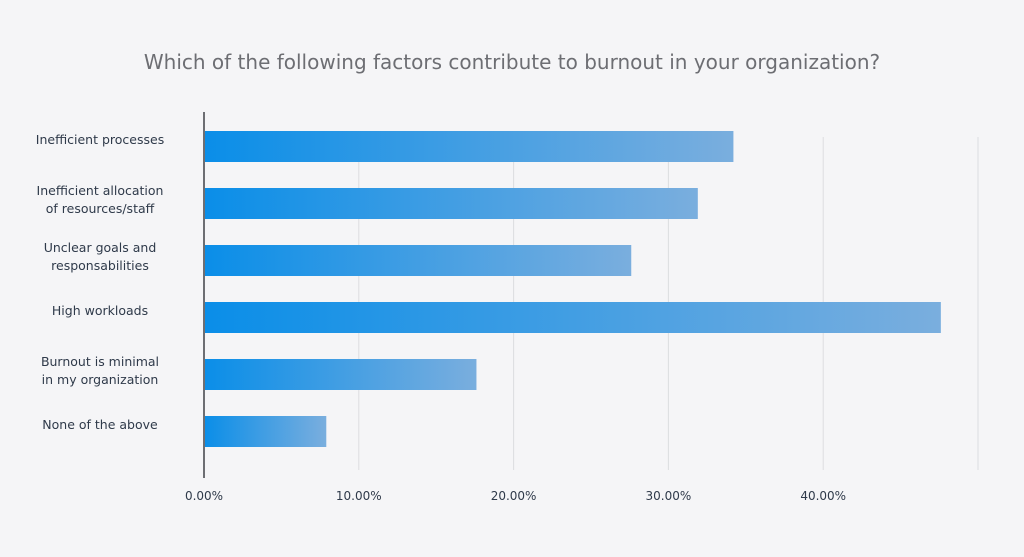 This screenshot has width=1024, height=557. Describe the element at coordinates (100, 310) in the screenshot. I see `category-label-3: High workloads` at that location.